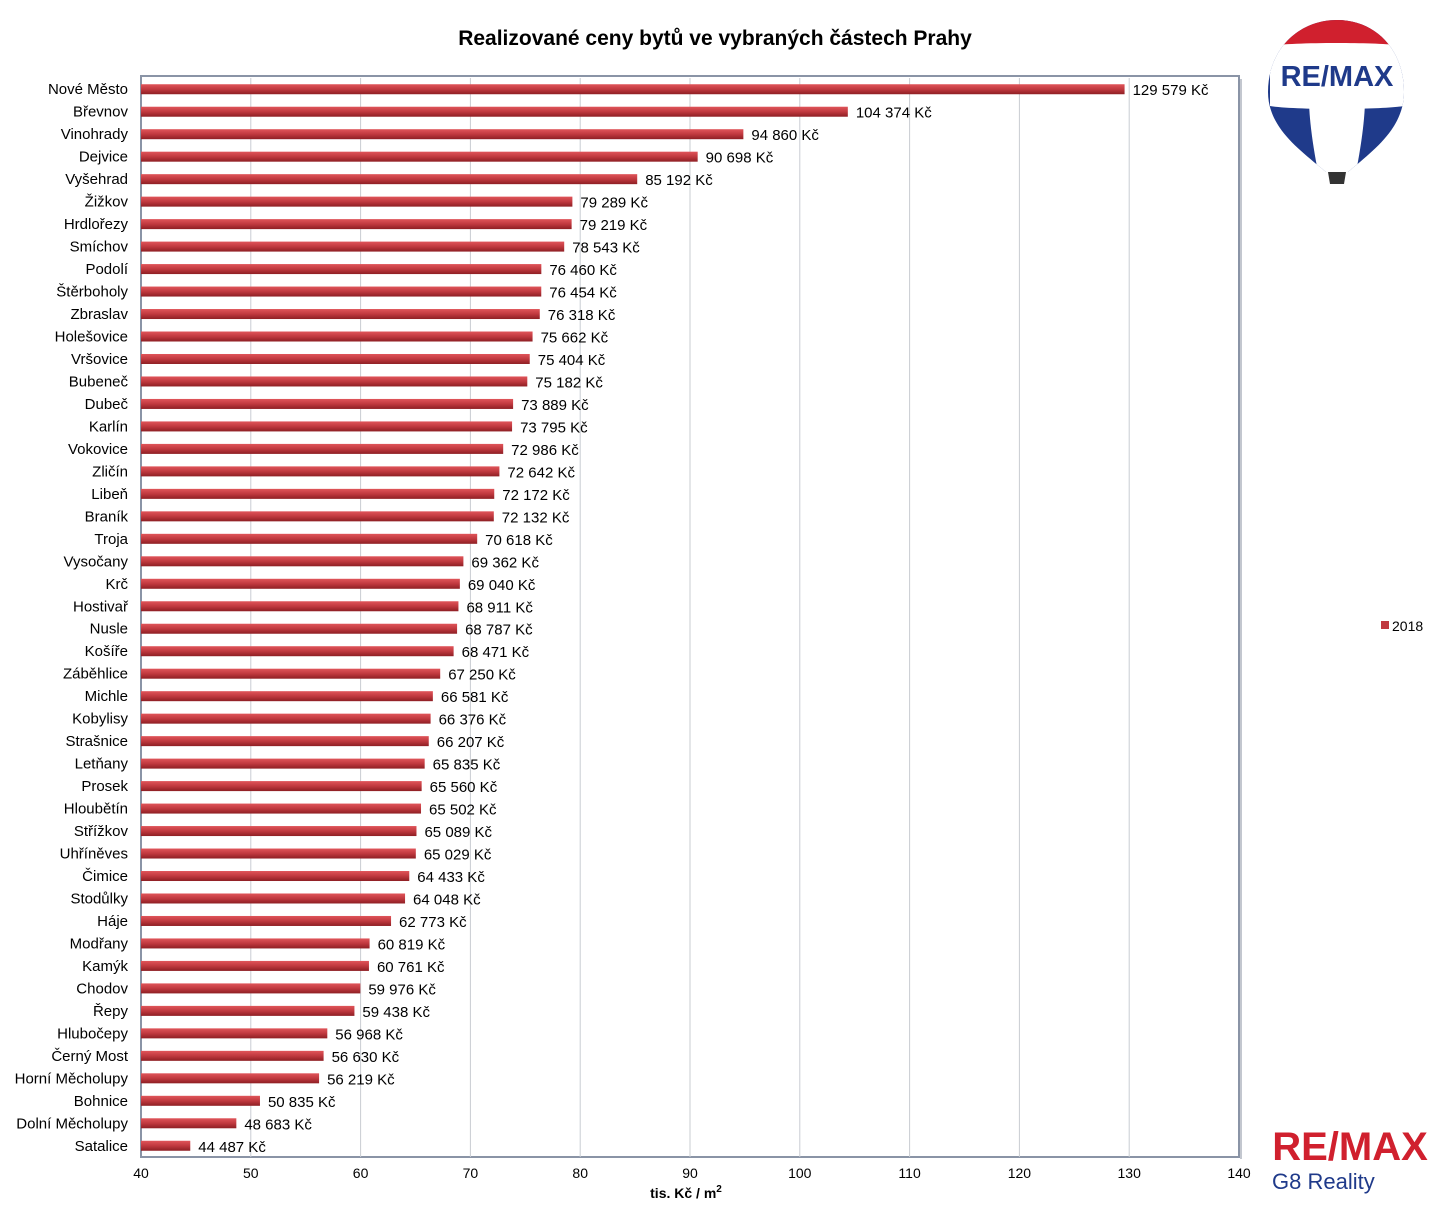  What do you see at coordinates (467, 765) in the screenshot?
I see `data-label: 65 835 Kč` at bounding box center [467, 765].